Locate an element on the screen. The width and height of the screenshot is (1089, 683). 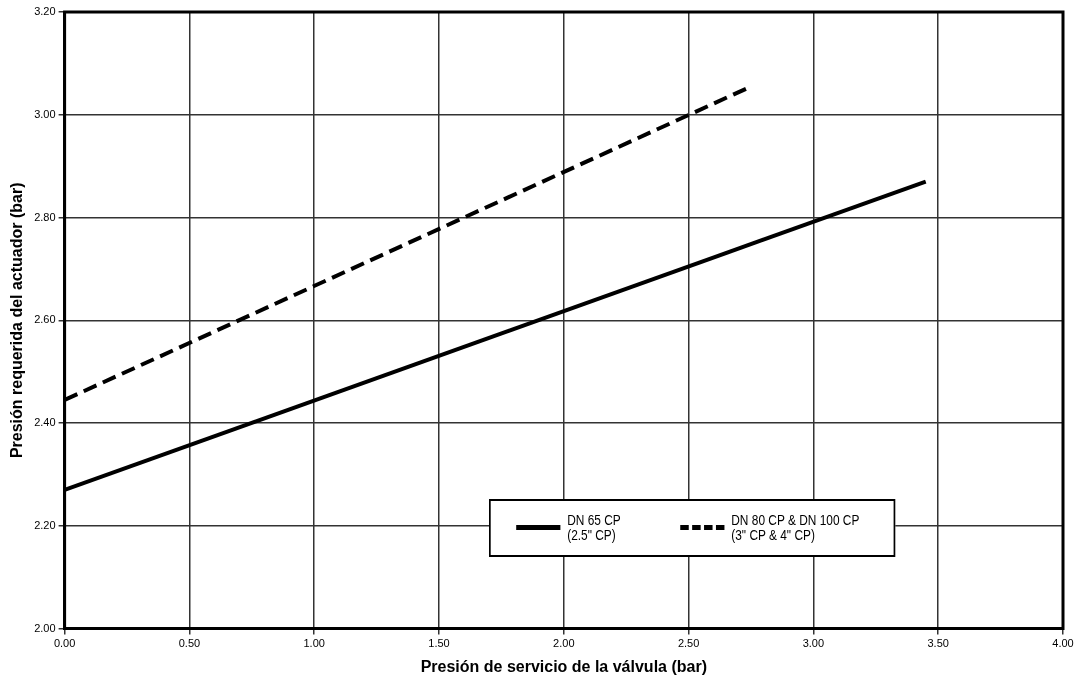
x-tick-label: 4.00 is located at coordinates (1063, 643).